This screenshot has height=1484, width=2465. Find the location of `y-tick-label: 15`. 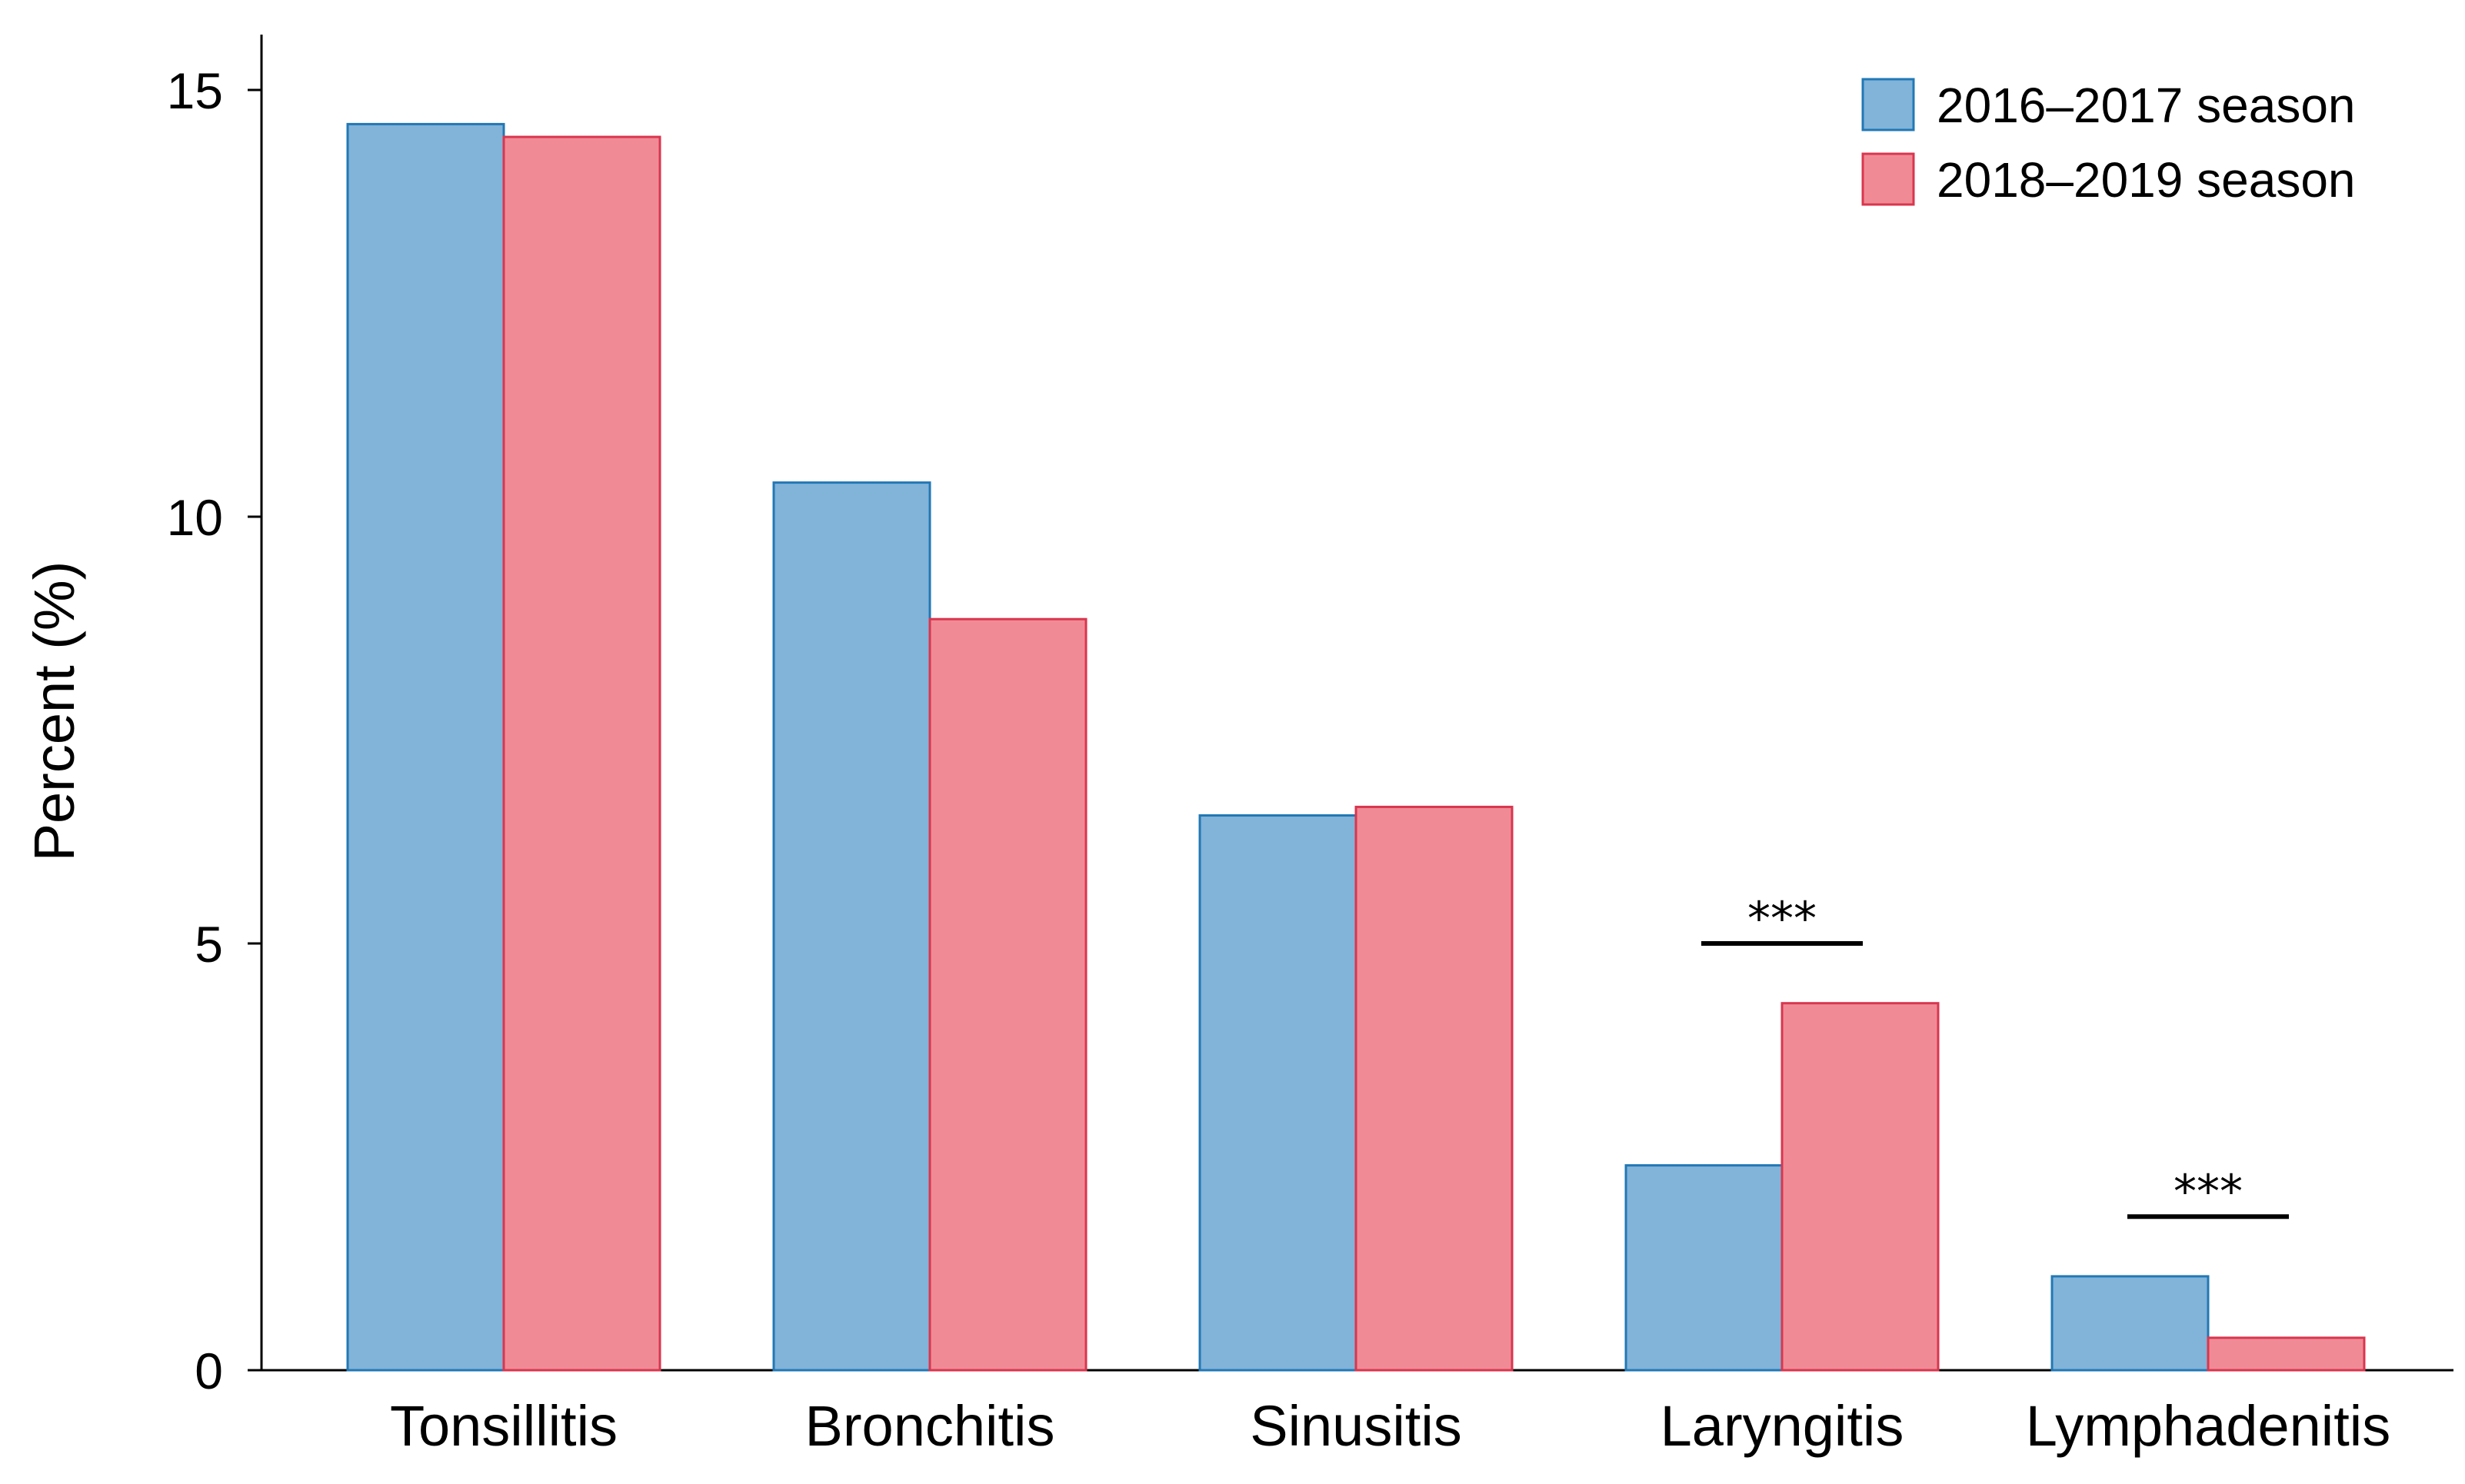

y-tick-label: 15 is located at coordinates (195, 91).